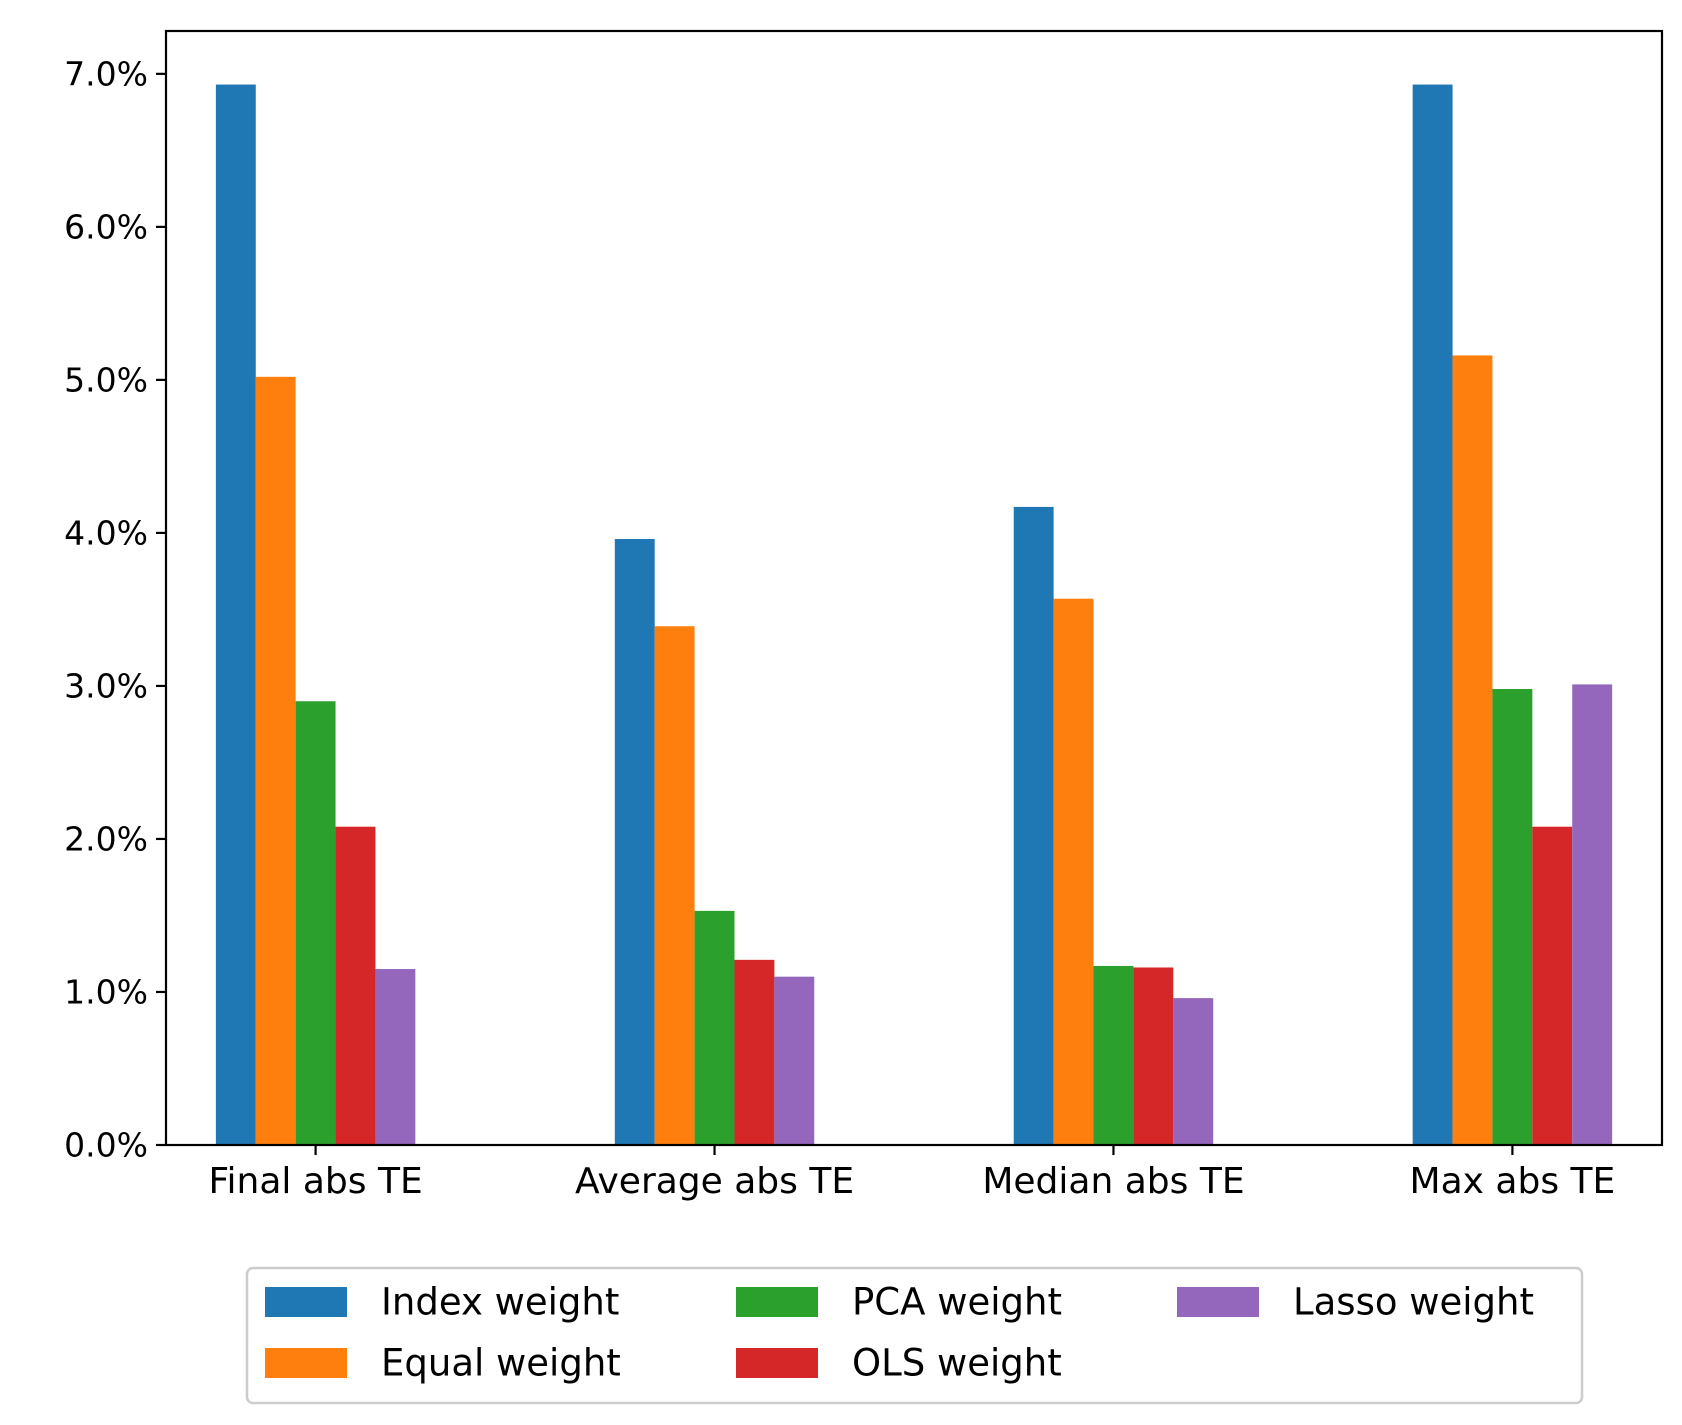  What do you see at coordinates (115, 609) in the screenshot?
I see `y-axis: 0.0% 1.0% 2.0% 3.0% 4.0% 5.0% 6.0% 7.0%` at bounding box center [115, 609].